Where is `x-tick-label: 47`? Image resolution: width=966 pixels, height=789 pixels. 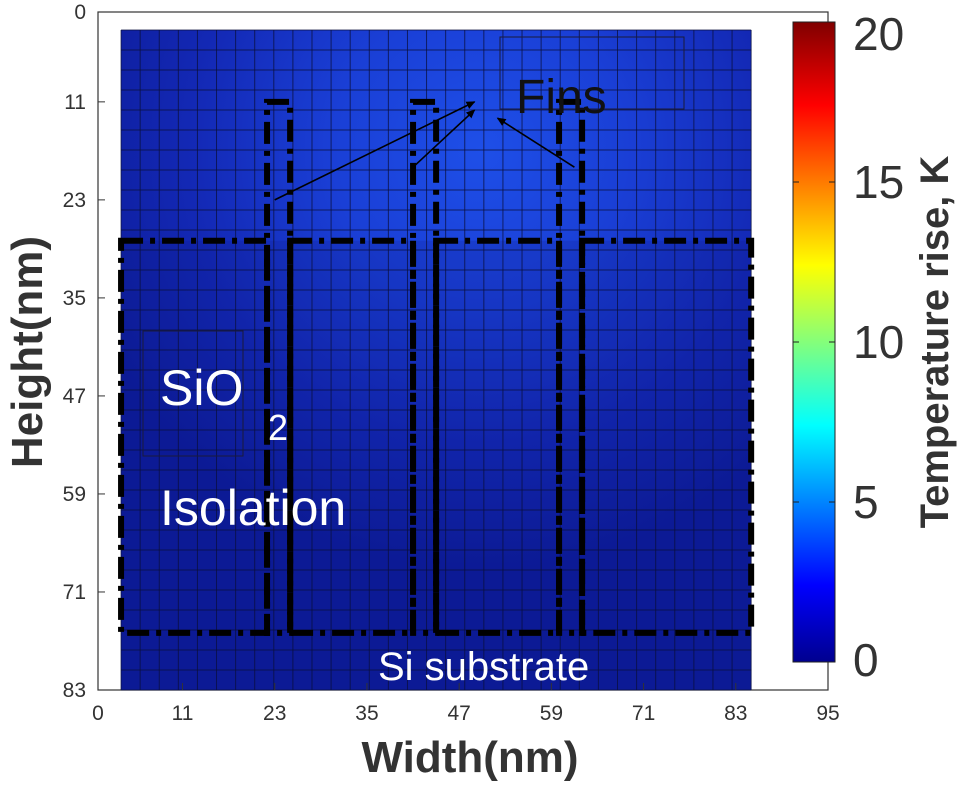
x-tick-label: 47 is located at coordinates (458, 713).